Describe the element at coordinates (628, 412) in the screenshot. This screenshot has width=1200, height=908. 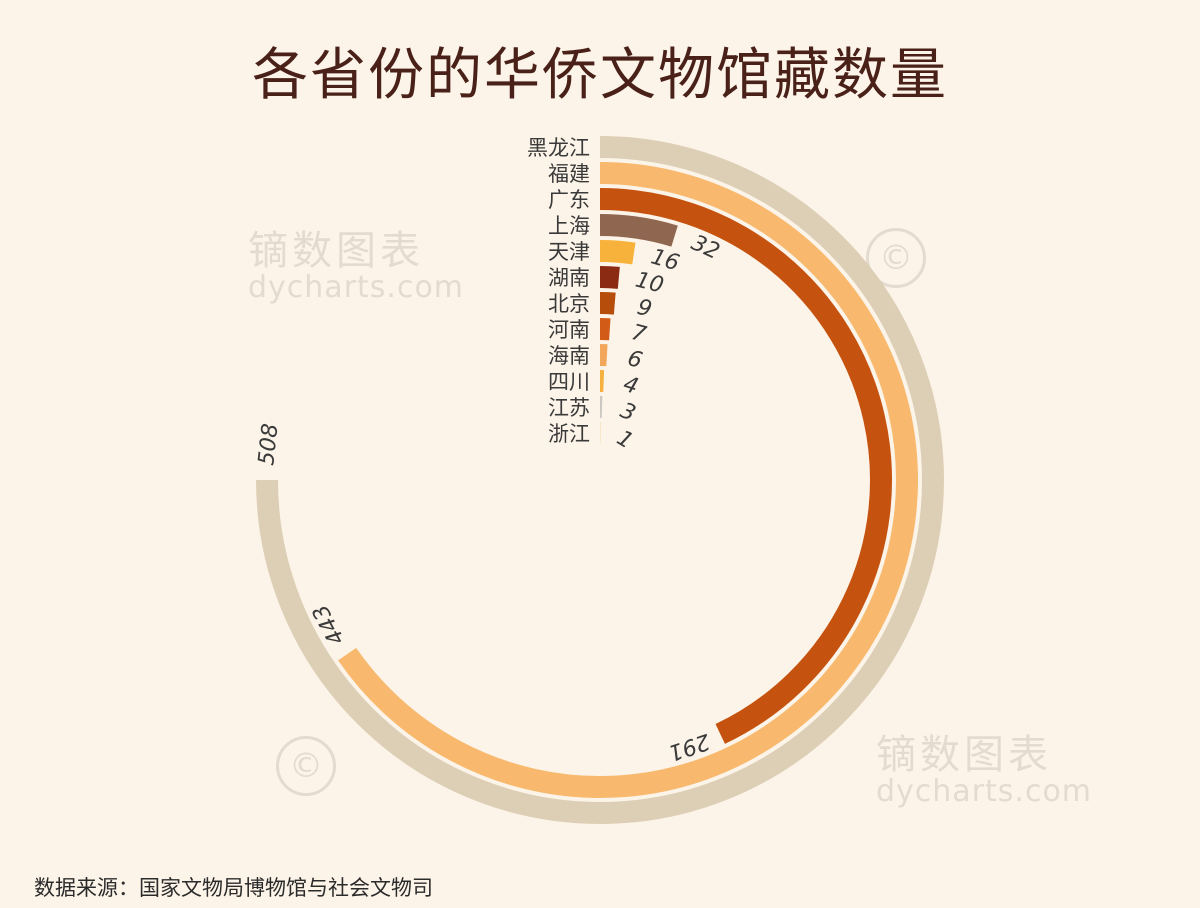
I see `value-label-江苏: 3` at that location.